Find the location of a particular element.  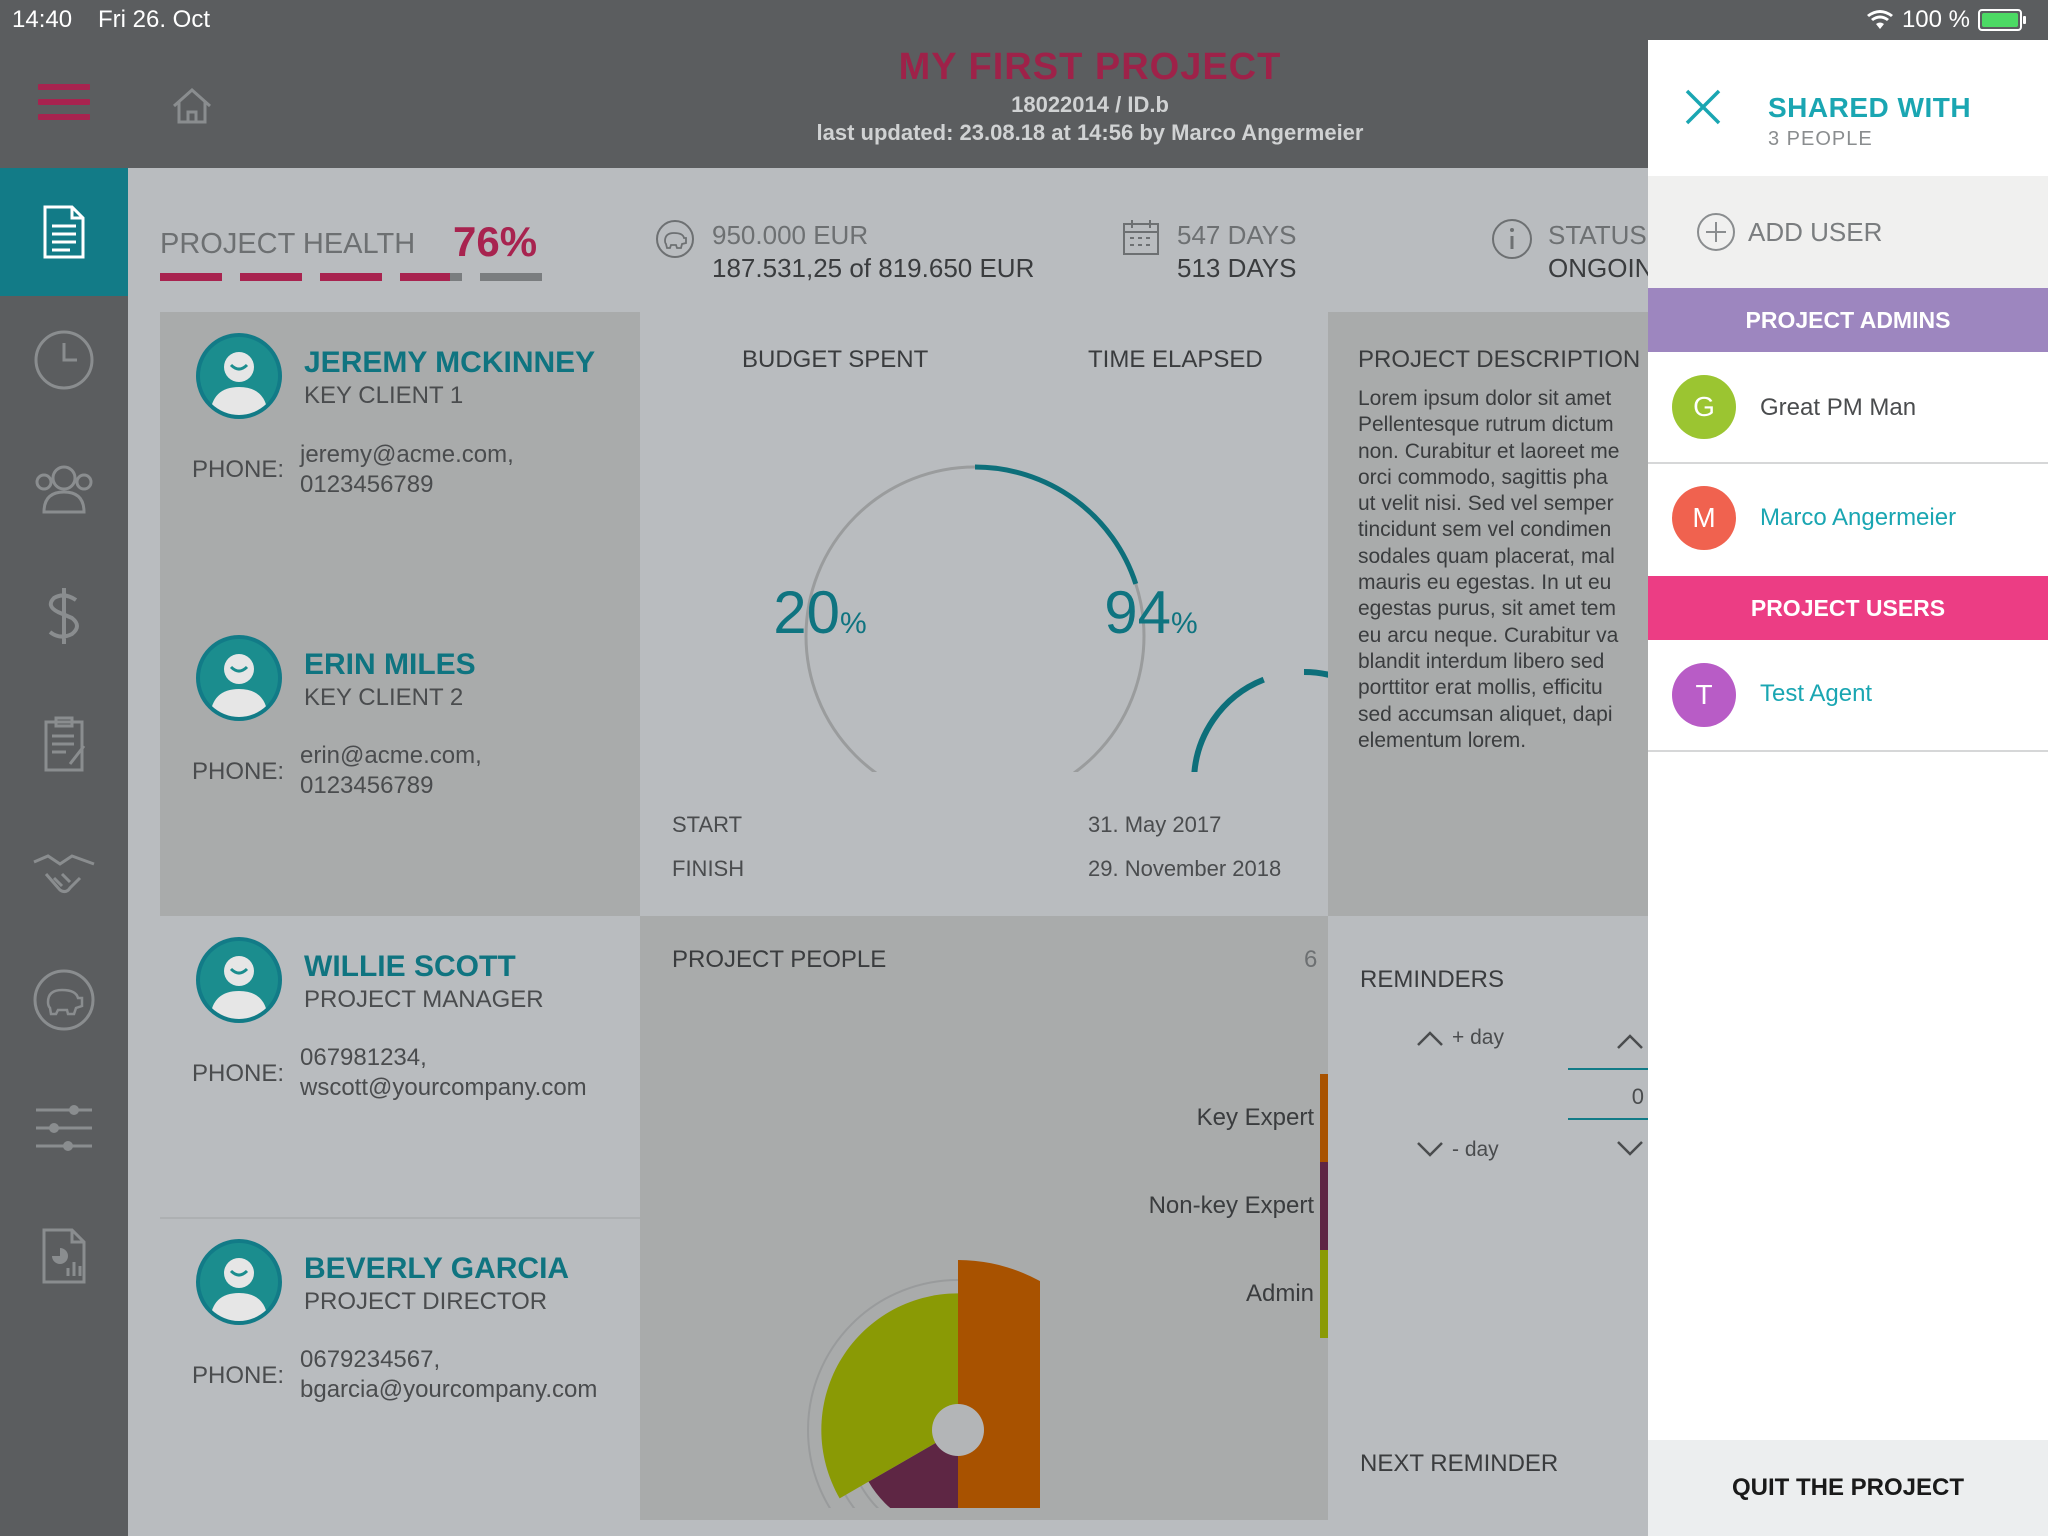

close-icon is located at coordinates (1703, 107).